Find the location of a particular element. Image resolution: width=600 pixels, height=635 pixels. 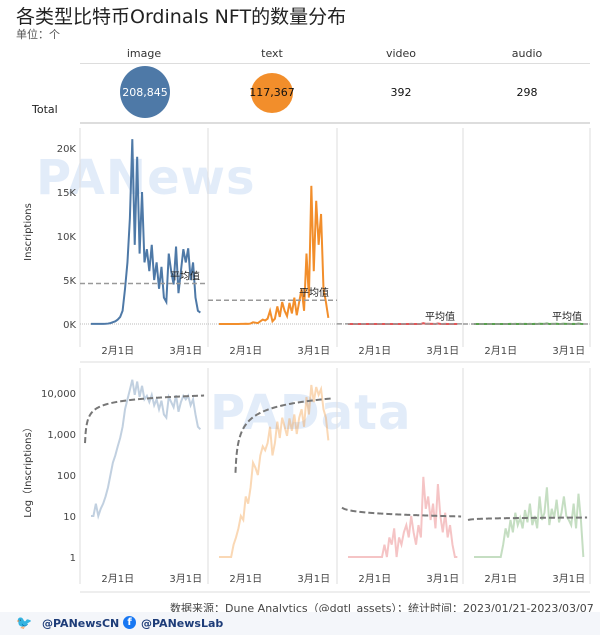

twitter-handle: @PANewsCN is located at coordinates (81, 623).